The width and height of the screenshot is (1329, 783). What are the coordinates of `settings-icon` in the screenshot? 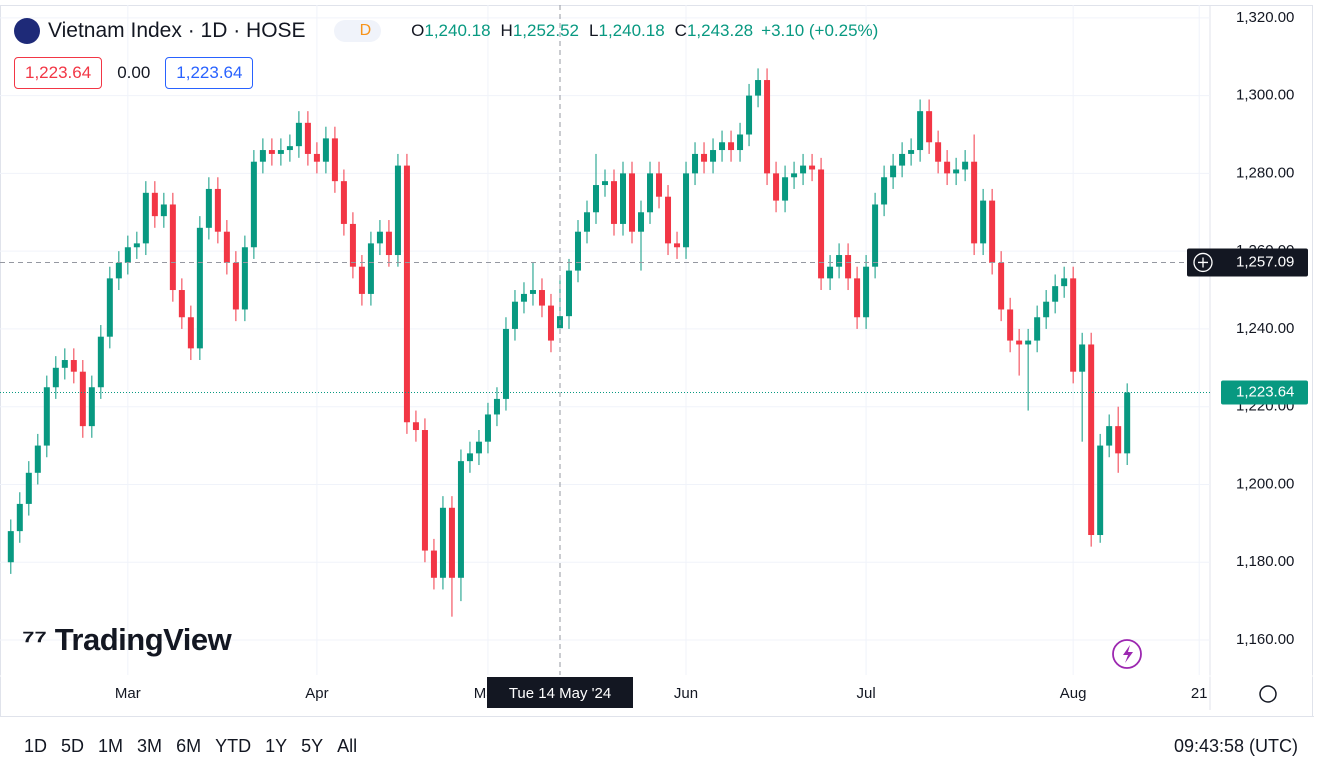 It's located at (1268, 694).